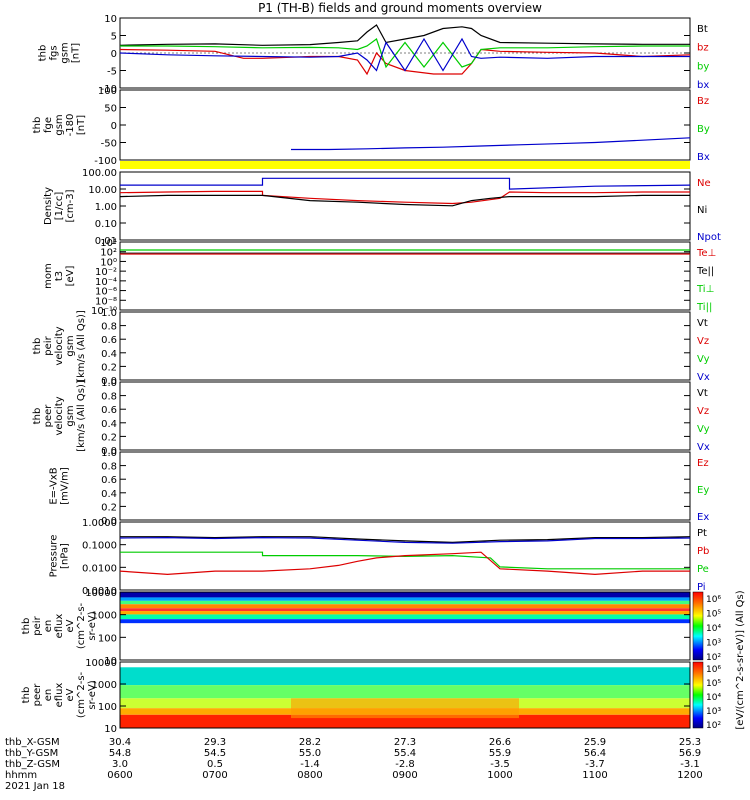 This screenshot has width=750, height=800. I want to click on axis-label: Pressure, so click(54, 556).